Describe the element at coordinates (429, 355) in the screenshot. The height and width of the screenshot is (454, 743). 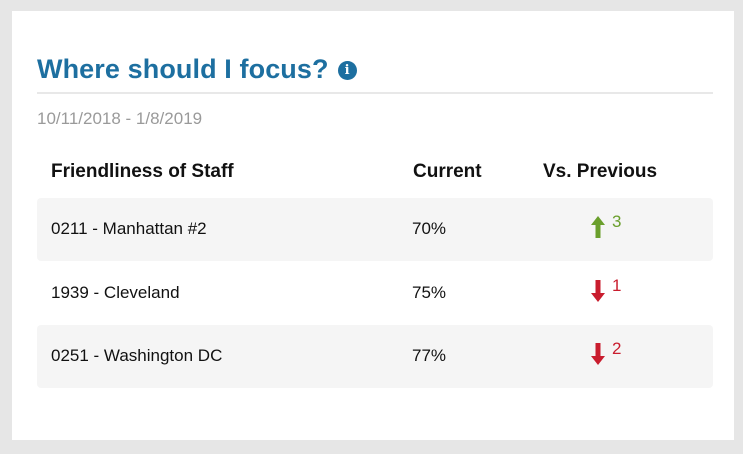
I see `current-value: 77%` at that location.